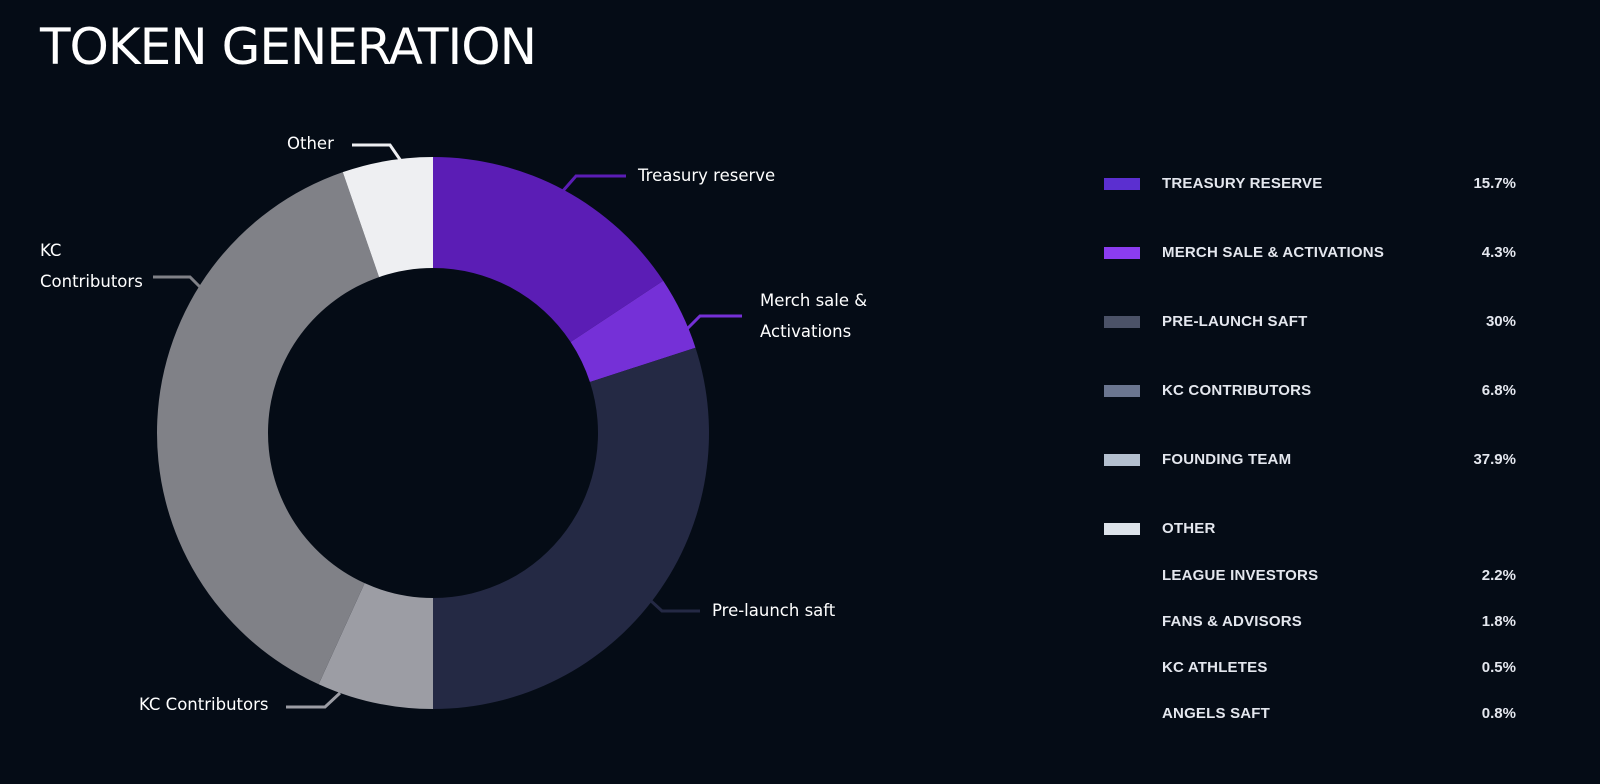 This screenshot has height=784, width=1600. I want to click on legend-row: MERCH SALE & ACTIVATIONS 4.3%, so click(1310, 253).